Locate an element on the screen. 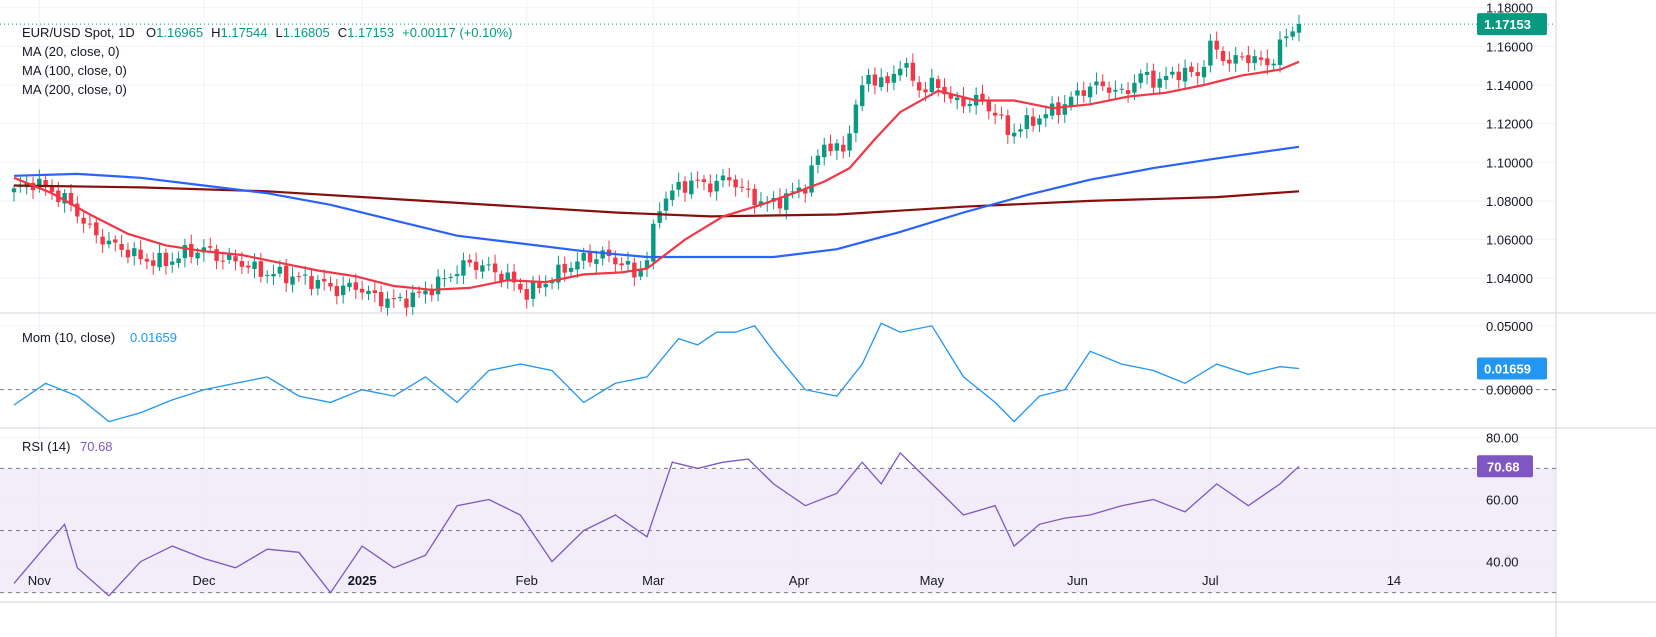  momentum-legend-value: 0.01659 is located at coordinates (153, 337).